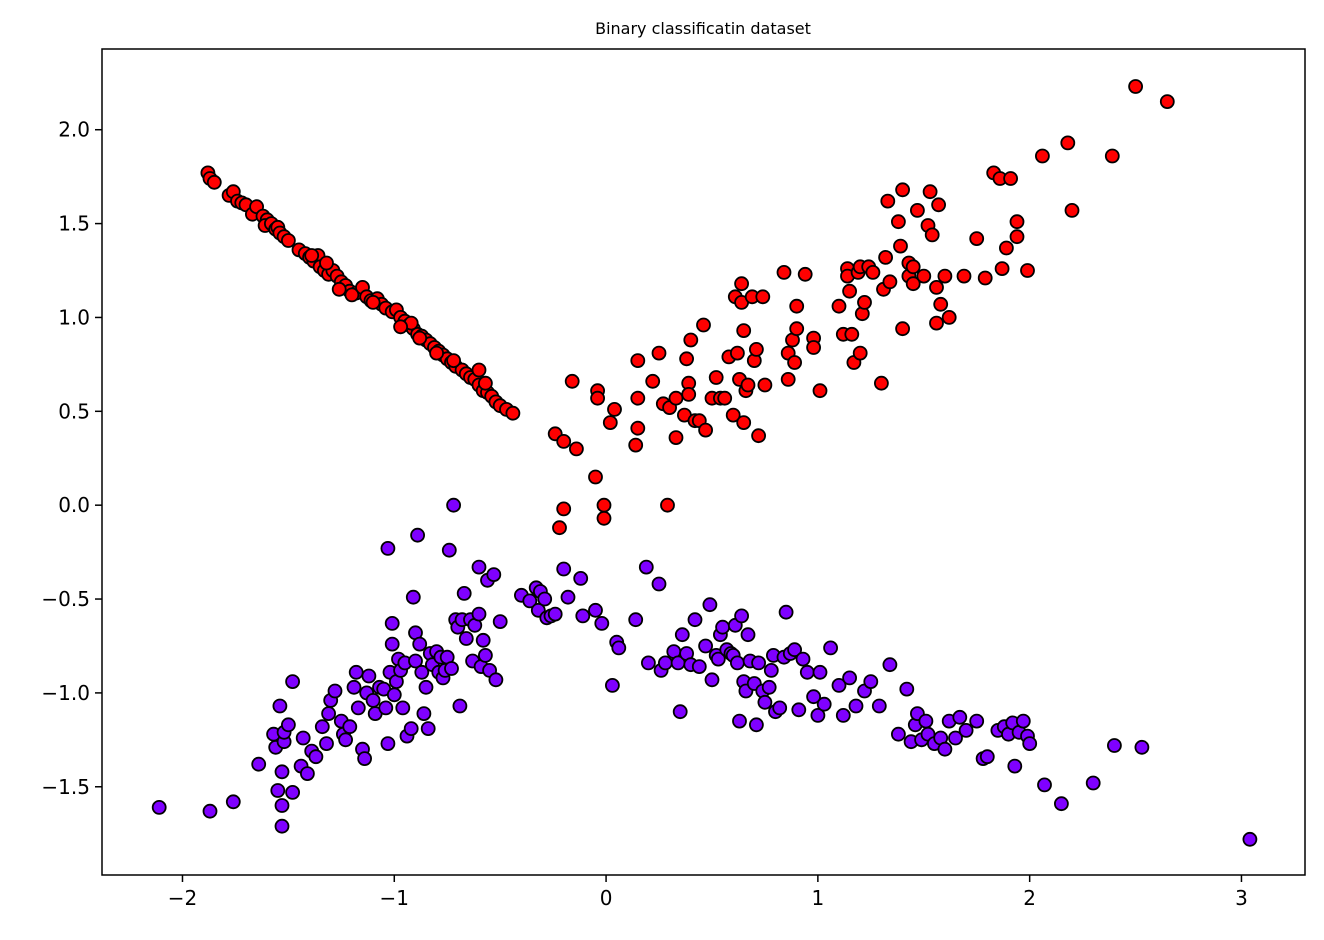 The height and width of the screenshot is (940, 1324). I want to click on x-tick-label: −1, so click(394, 898).